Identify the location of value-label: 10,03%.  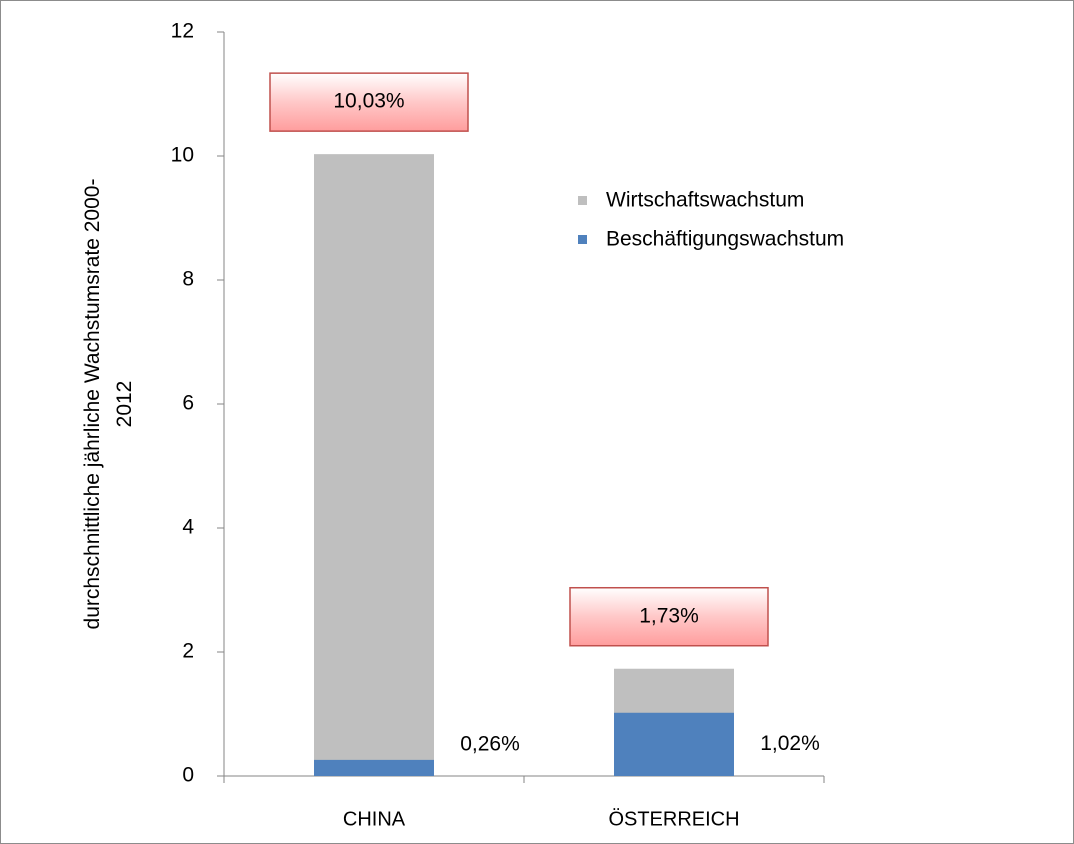
(368, 101).